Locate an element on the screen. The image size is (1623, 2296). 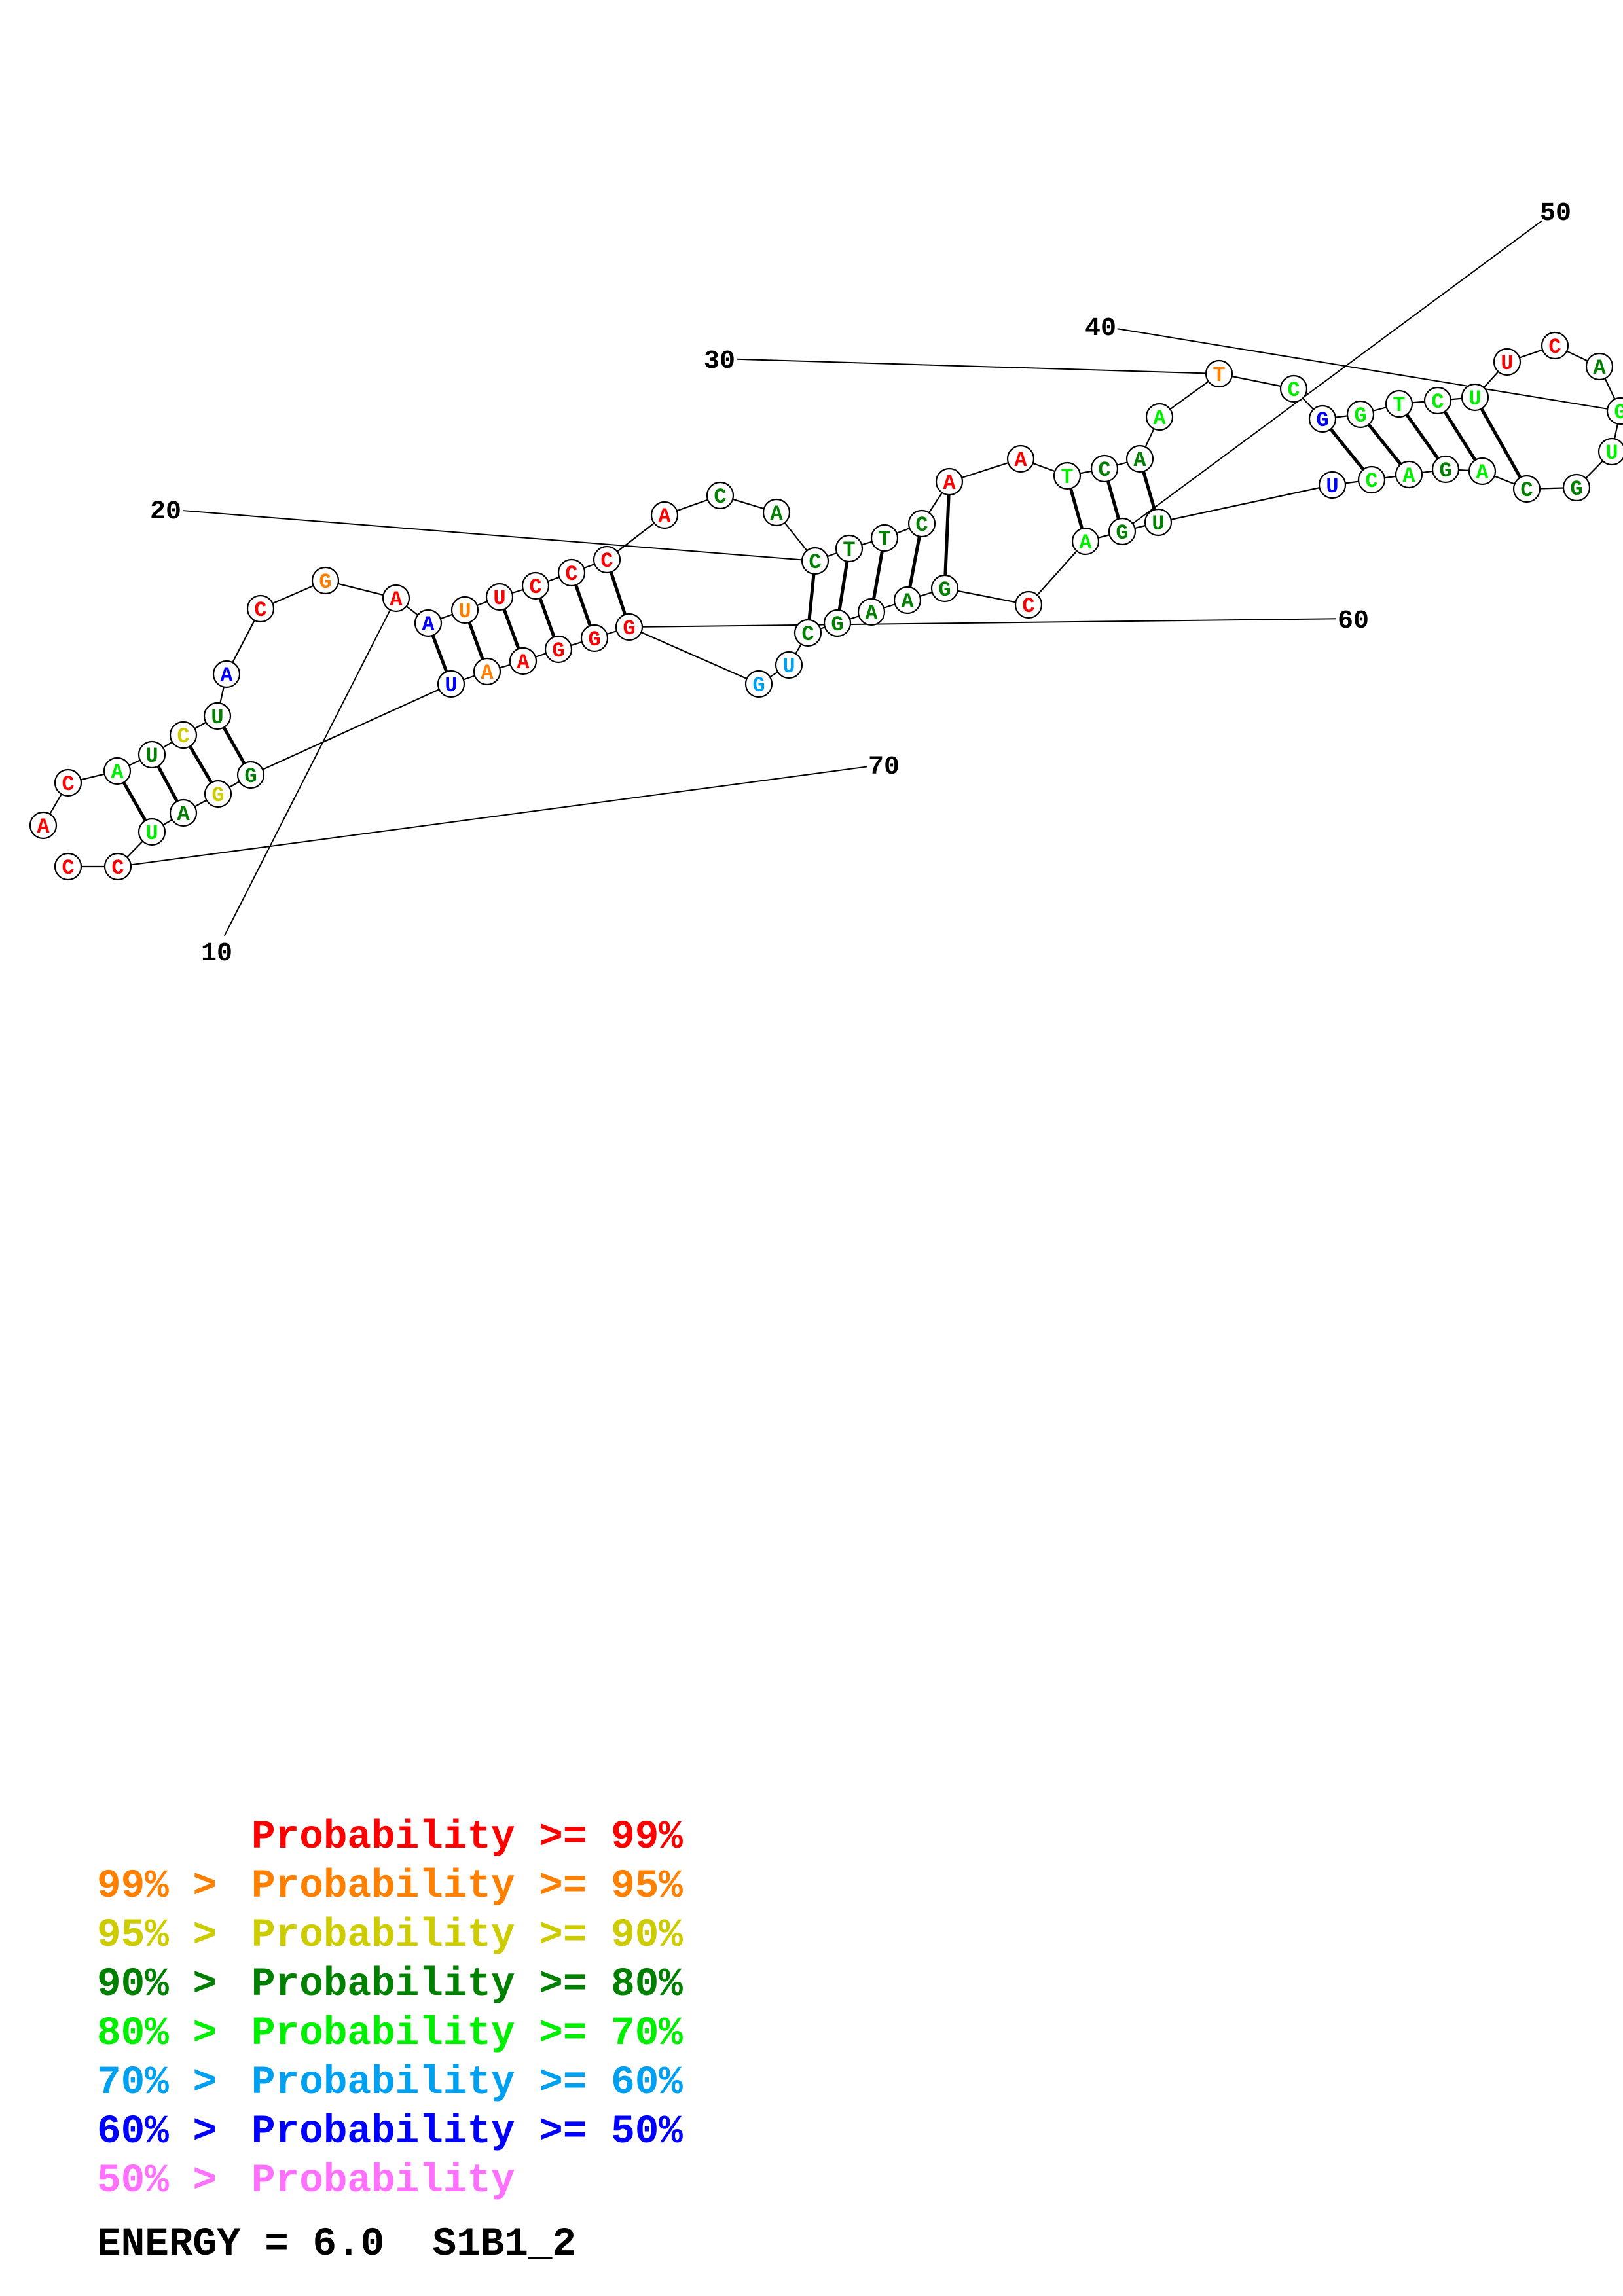
legend-label: Probability >= 70% is located at coordinates (467, 2033).